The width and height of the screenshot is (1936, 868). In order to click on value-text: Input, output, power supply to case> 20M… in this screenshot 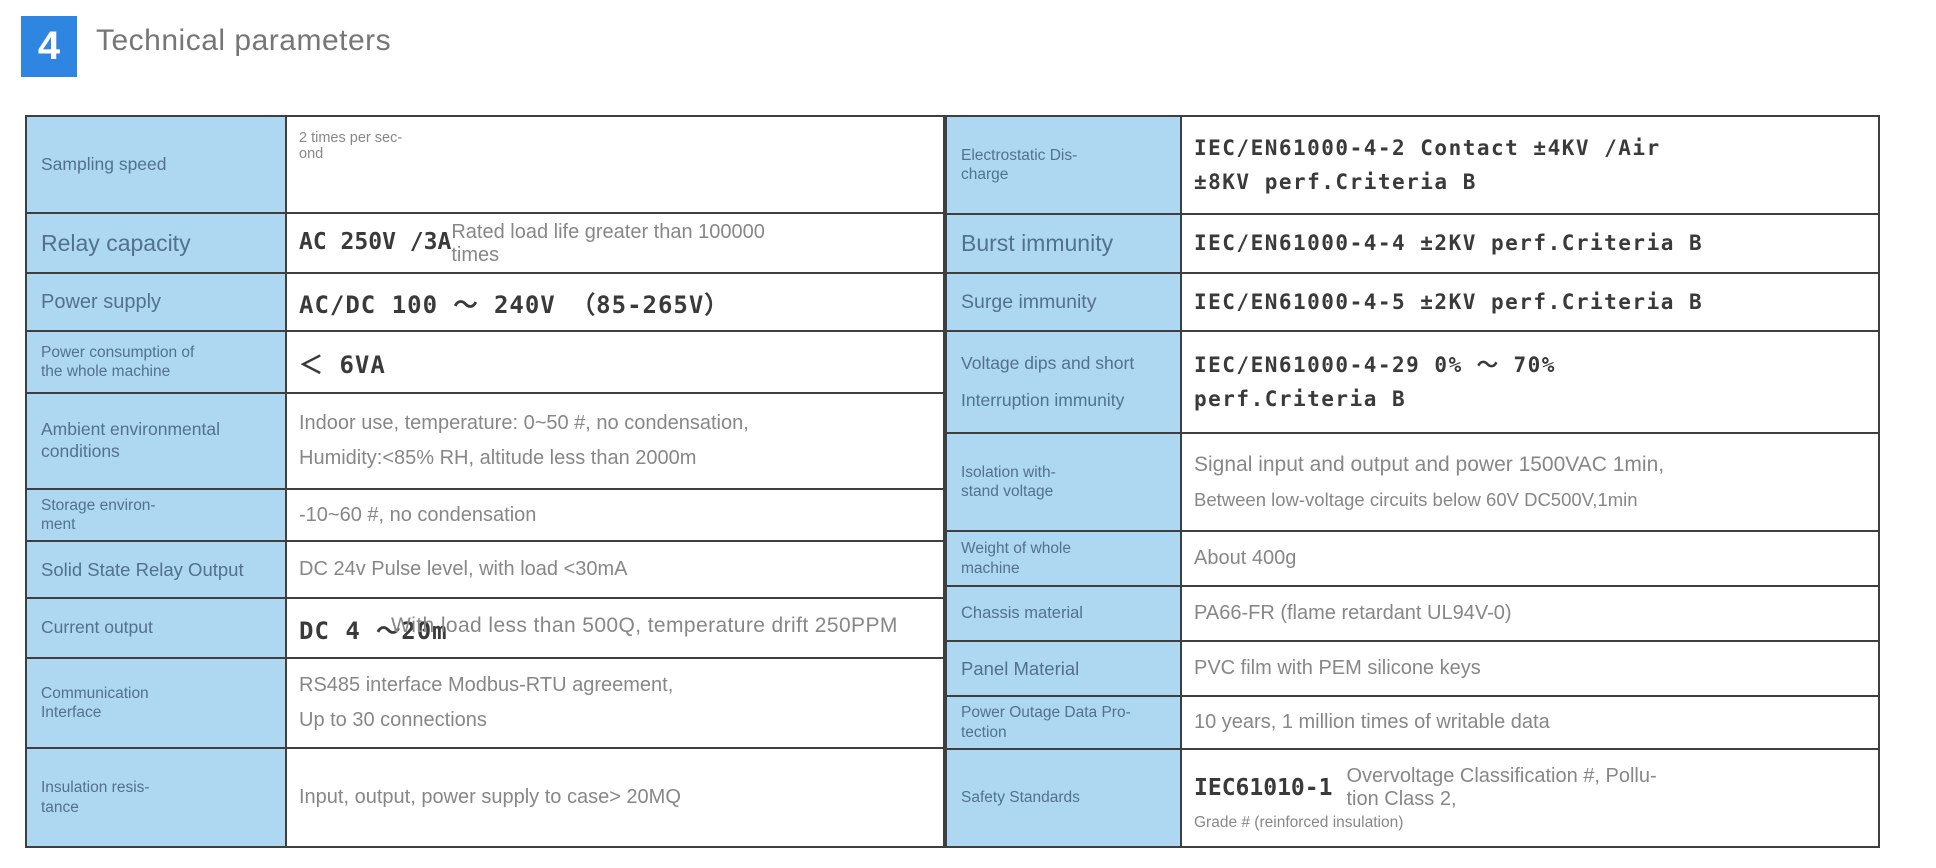, I will do `click(490, 797)`.